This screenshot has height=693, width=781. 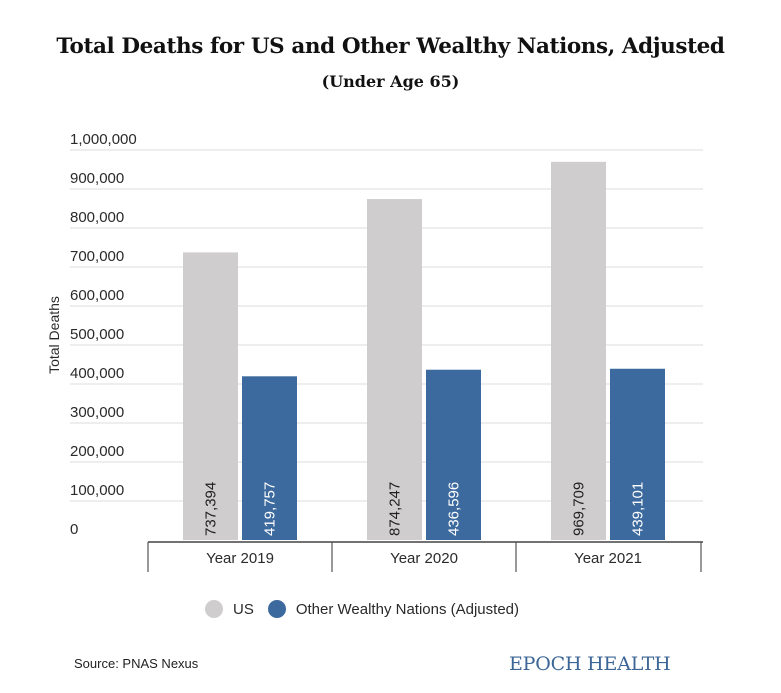 What do you see at coordinates (638, 509) in the screenshot?
I see `data-label: 439,101` at bounding box center [638, 509].